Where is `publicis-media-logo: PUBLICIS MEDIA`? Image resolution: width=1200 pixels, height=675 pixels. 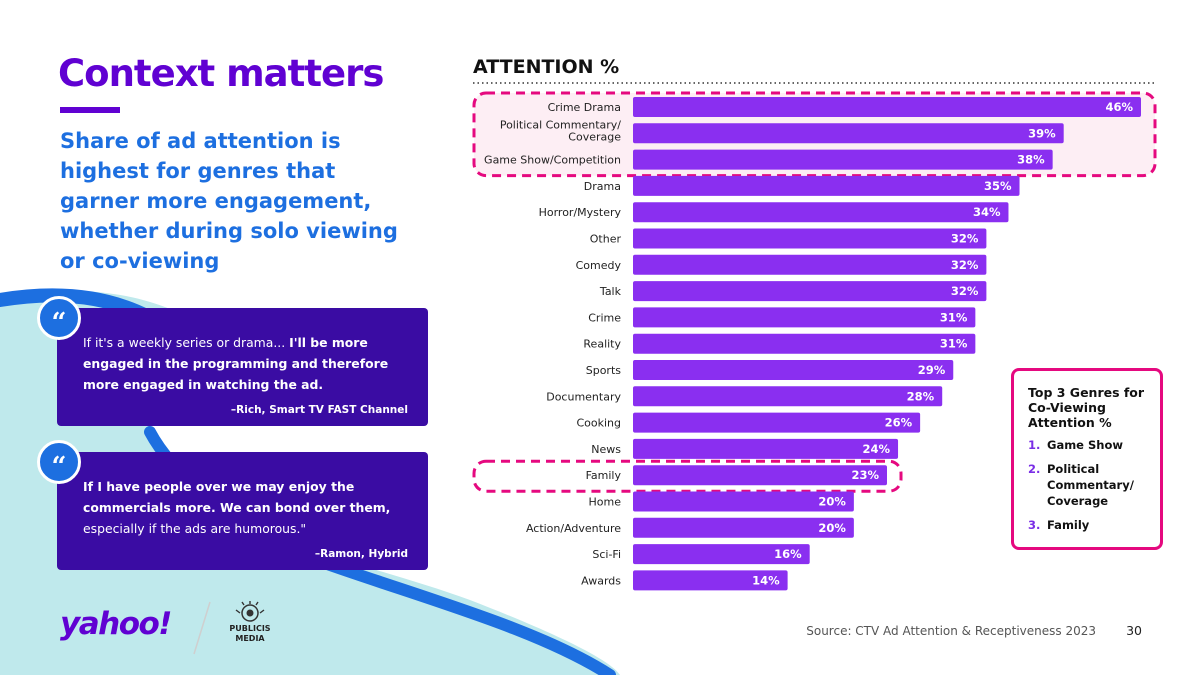
publicis-media-logo: PUBLICIS MEDIA is located at coordinates (250, 624).